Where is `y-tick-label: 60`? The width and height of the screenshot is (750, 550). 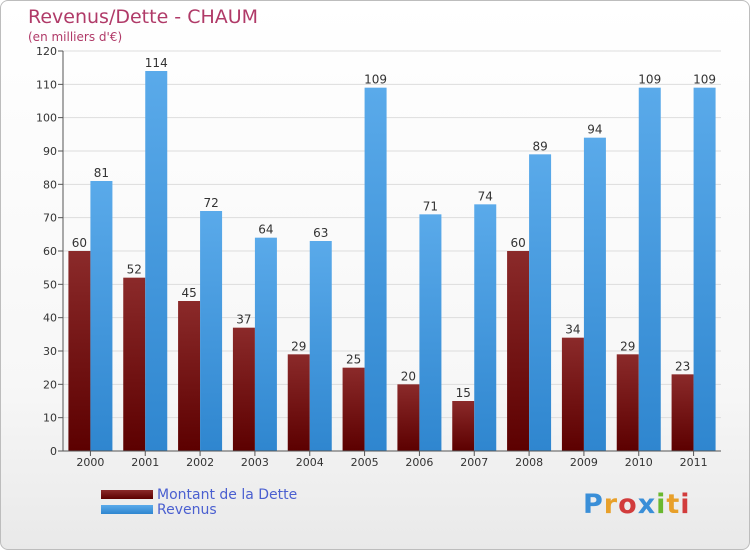 y-tick-label: 60 is located at coordinates (50, 251).